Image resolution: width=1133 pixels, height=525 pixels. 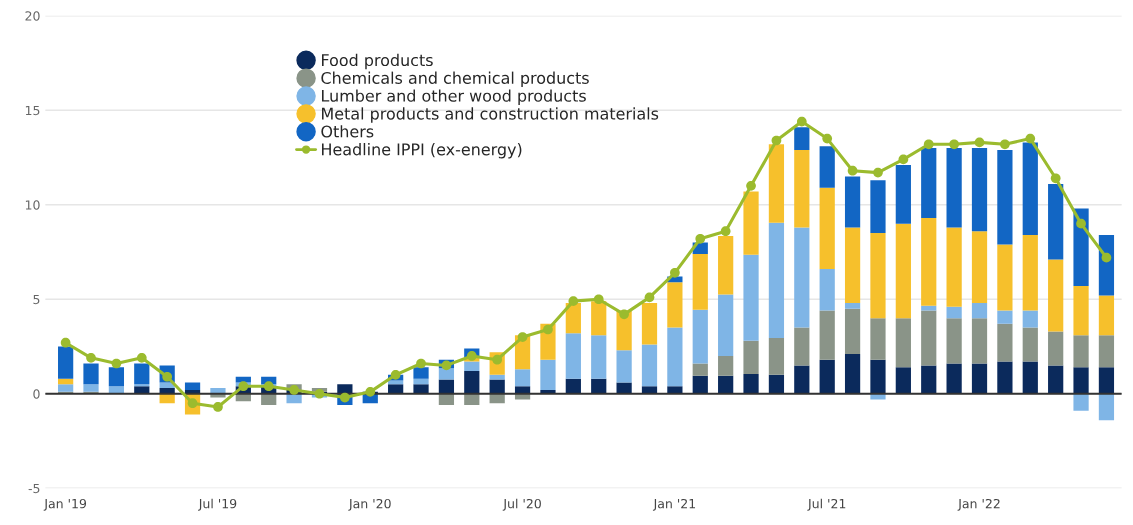 What do you see at coordinates (217, 504) in the screenshot?
I see `x-tick-label: Jul '19` at bounding box center [217, 504].